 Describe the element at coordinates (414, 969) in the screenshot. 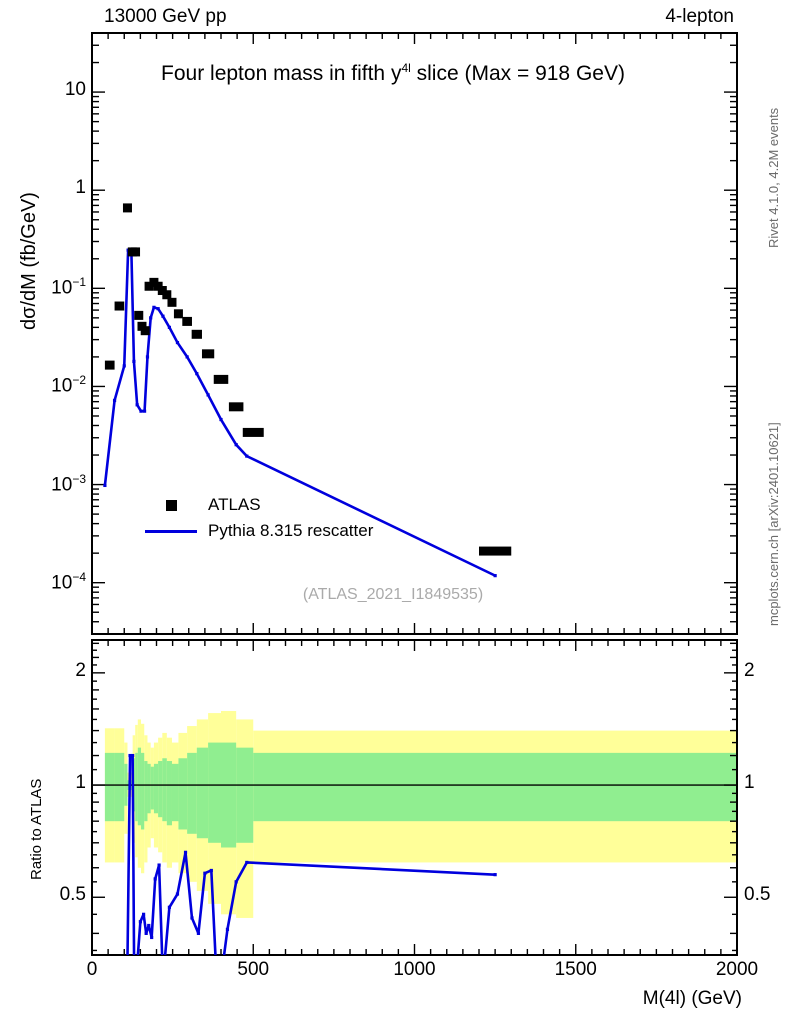

I see `x-tick-label: 1000` at that location.